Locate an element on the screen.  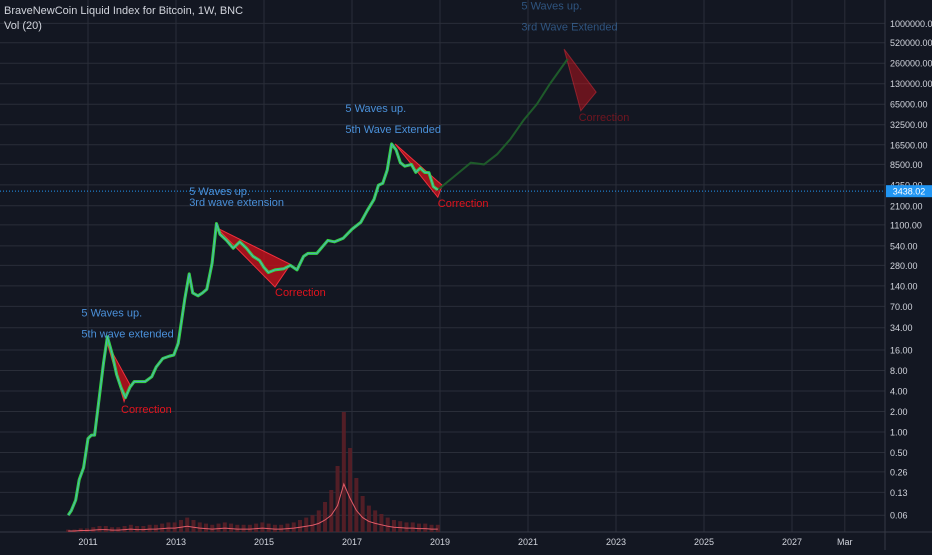
x-tick-label: 2011 is located at coordinates (87, 542).